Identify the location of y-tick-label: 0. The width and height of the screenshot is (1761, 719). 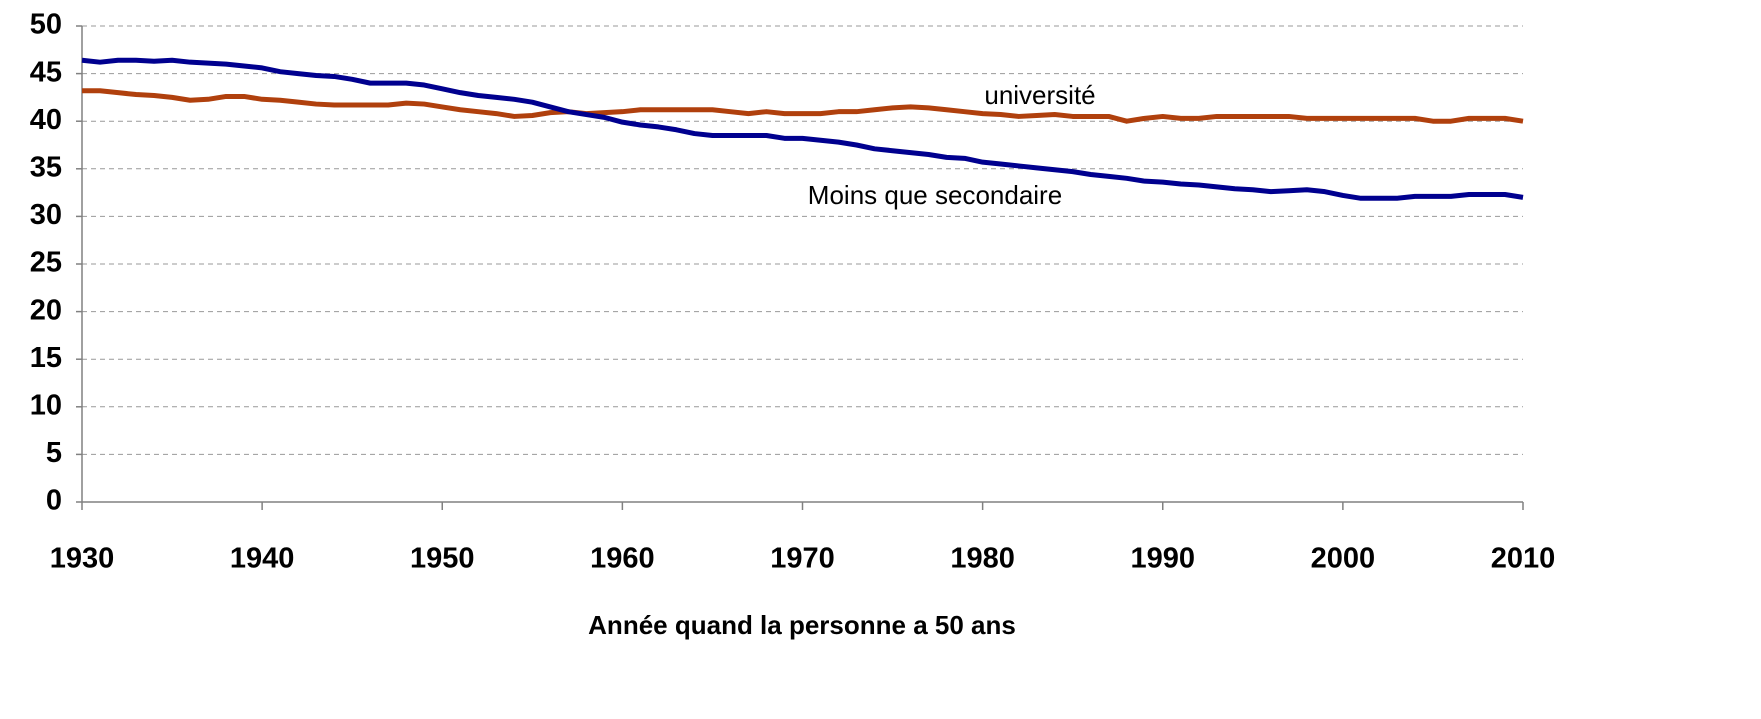
(54, 501).